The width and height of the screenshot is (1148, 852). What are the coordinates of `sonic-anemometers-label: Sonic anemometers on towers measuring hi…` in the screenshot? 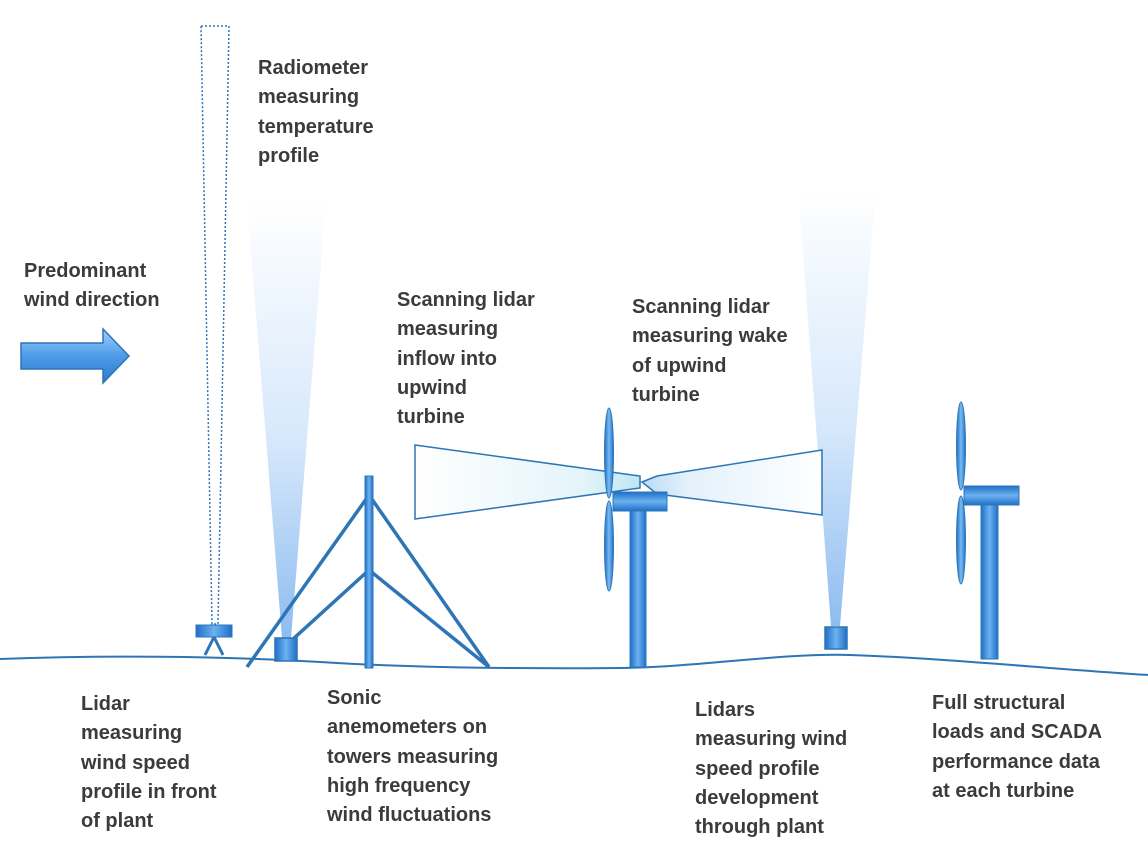 It's located at (413, 757).